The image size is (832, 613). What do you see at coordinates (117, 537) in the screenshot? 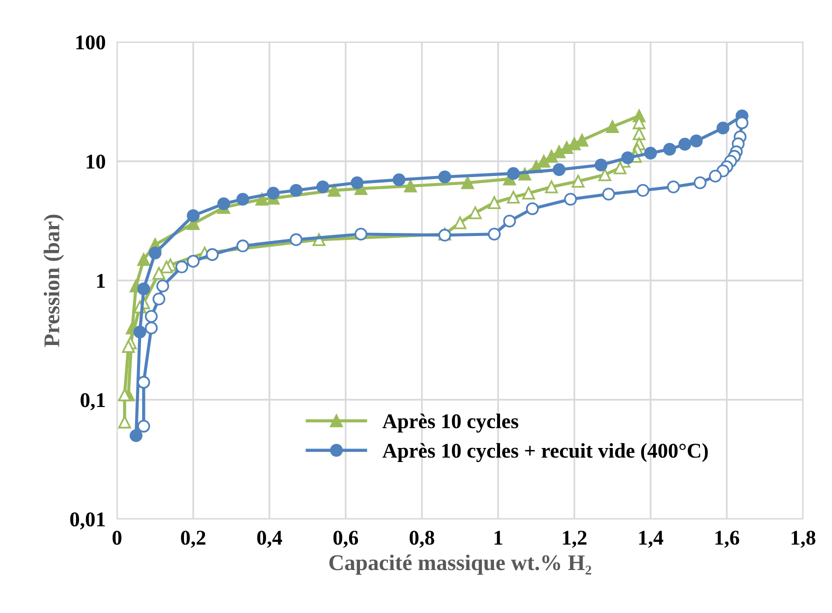
I see `x-tick-label: 0` at bounding box center [117, 537].